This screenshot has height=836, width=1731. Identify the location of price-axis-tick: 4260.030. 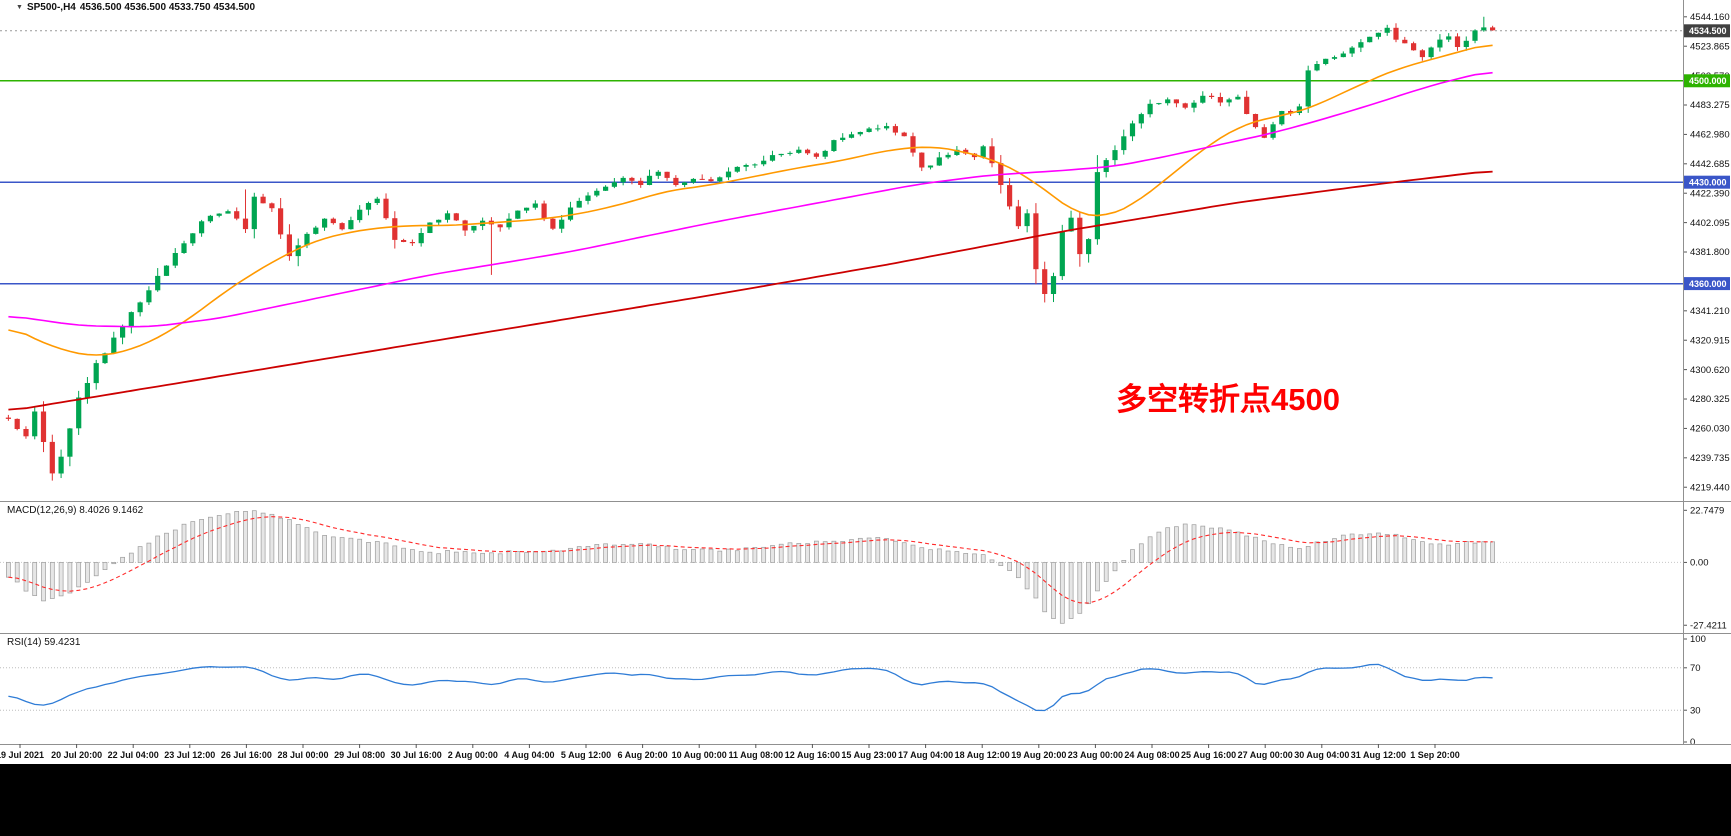
(1710, 429).